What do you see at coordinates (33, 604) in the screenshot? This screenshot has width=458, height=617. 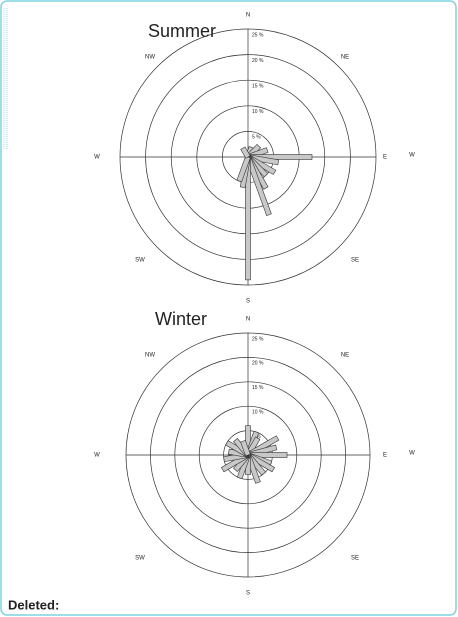 I see `footer: Deleted:` at bounding box center [33, 604].